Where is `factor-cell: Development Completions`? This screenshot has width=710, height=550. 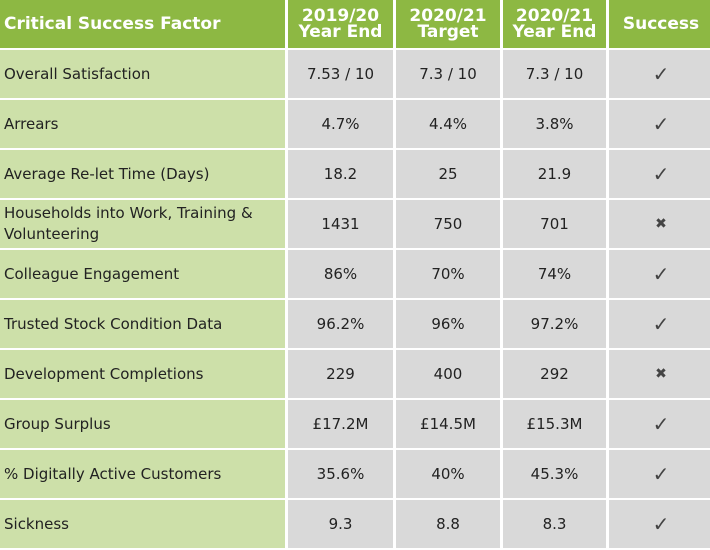 factor-cell: Development Completions is located at coordinates (142, 374).